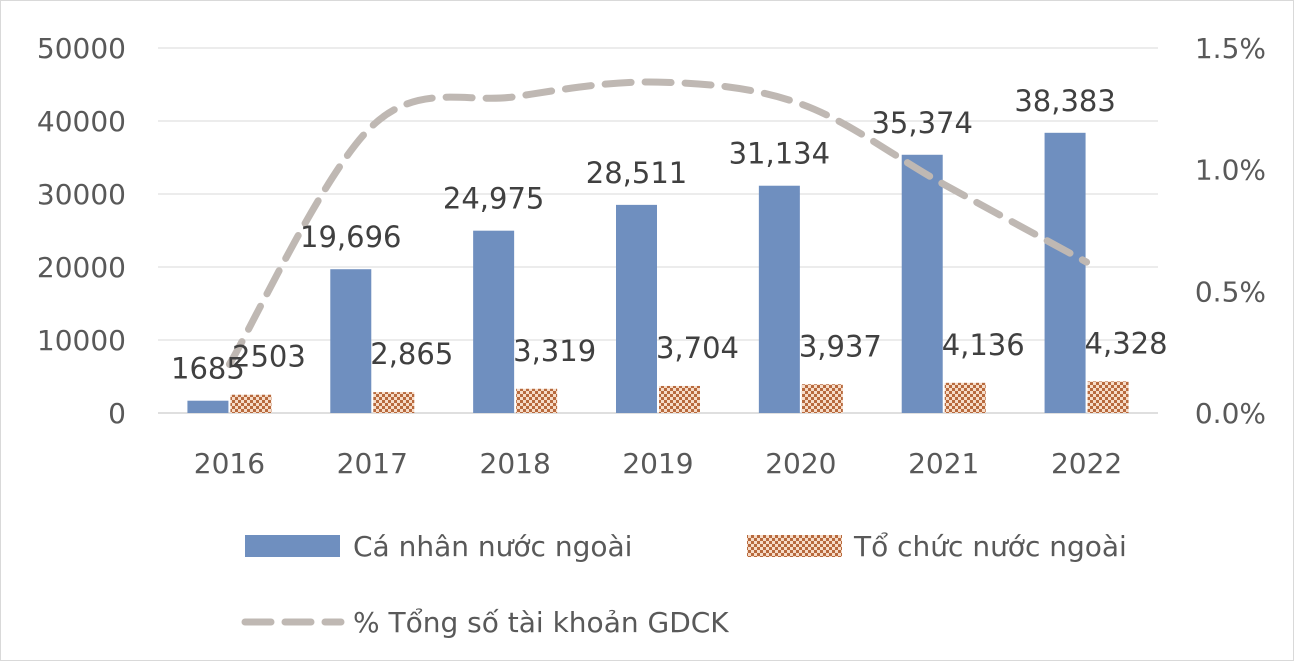 Image resolution: width=1294 pixels, height=664 pixels. Describe the element at coordinates (515, 463) in the screenshot. I see `x-tick-label: 2018` at that location.